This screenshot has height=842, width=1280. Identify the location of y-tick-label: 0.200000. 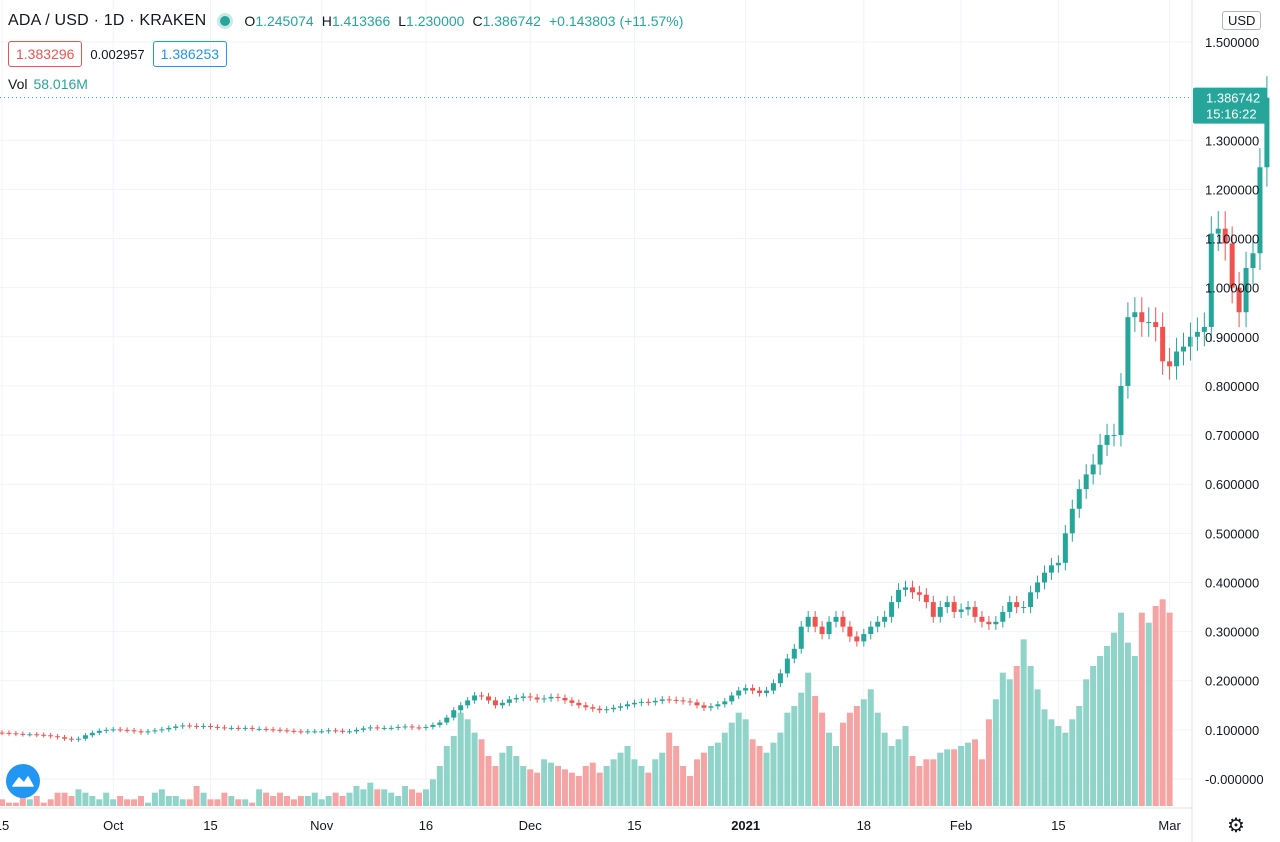
(1232, 681).